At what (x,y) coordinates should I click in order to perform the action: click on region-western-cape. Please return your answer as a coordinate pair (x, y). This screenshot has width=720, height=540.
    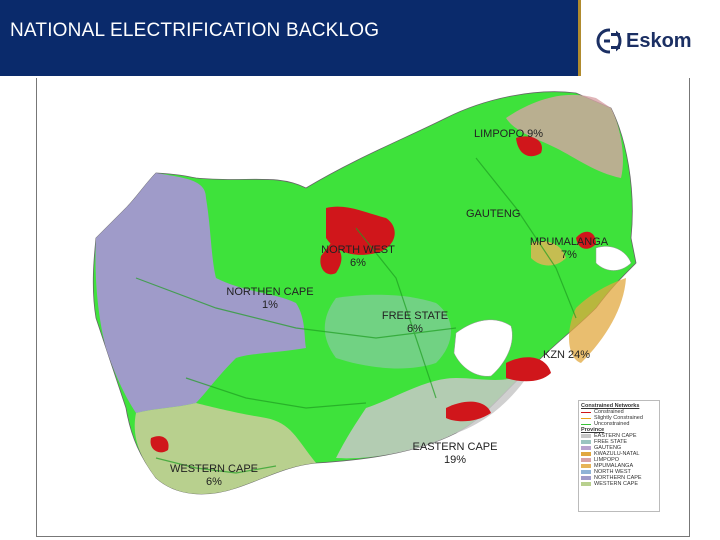
    Looking at the image, I should click on (225, 448).